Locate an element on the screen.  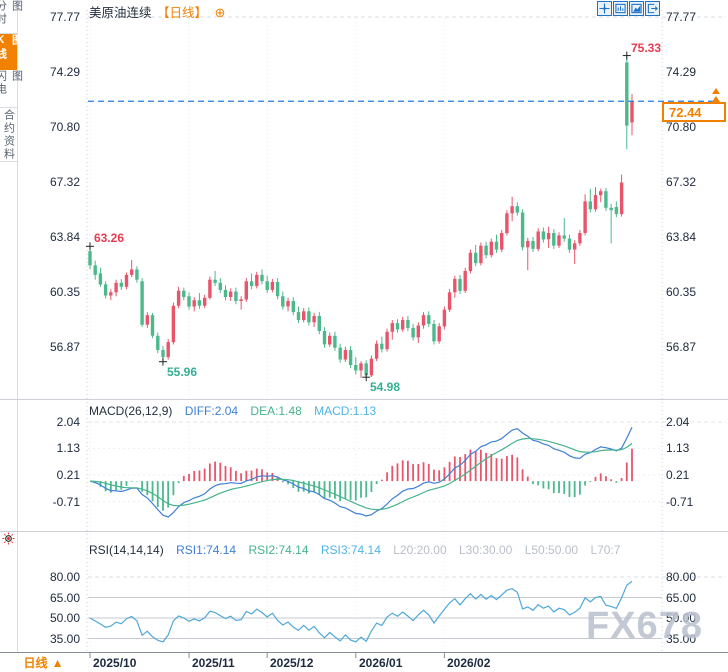
macd-axis-label: 2.04 is located at coordinates (68, 422).